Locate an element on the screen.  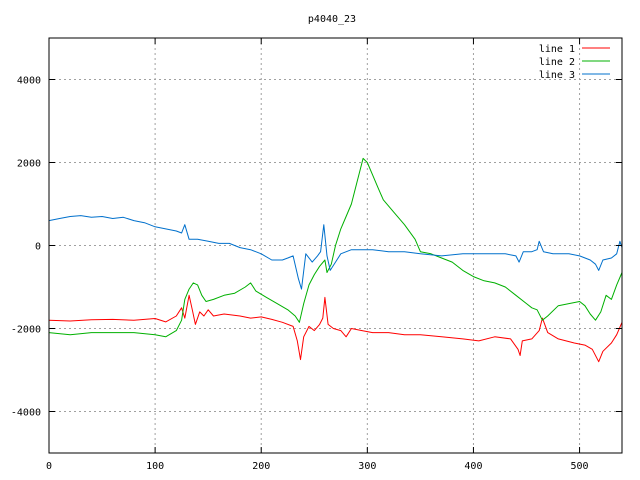
x-tick-label: 100 is located at coordinates (155, 466).